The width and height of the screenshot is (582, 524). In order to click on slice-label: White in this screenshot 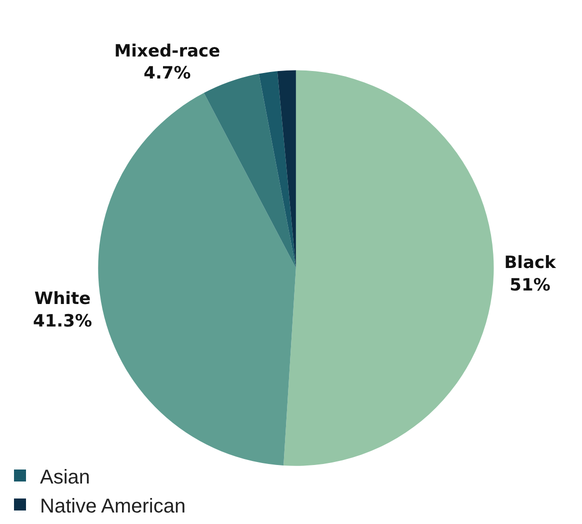, I will do `click(62, 299)`.